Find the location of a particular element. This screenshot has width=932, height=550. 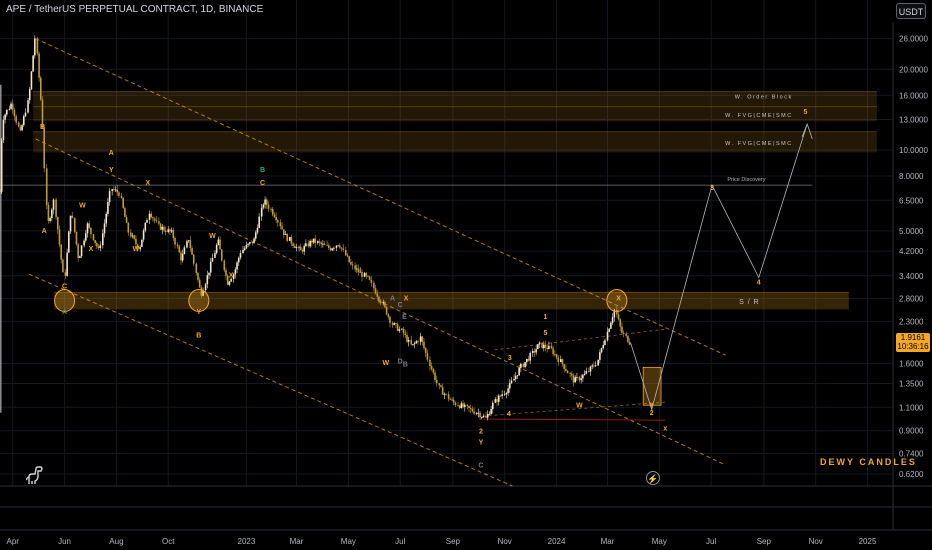

x-tick-label: Oct is located at coordinates (168, 541).